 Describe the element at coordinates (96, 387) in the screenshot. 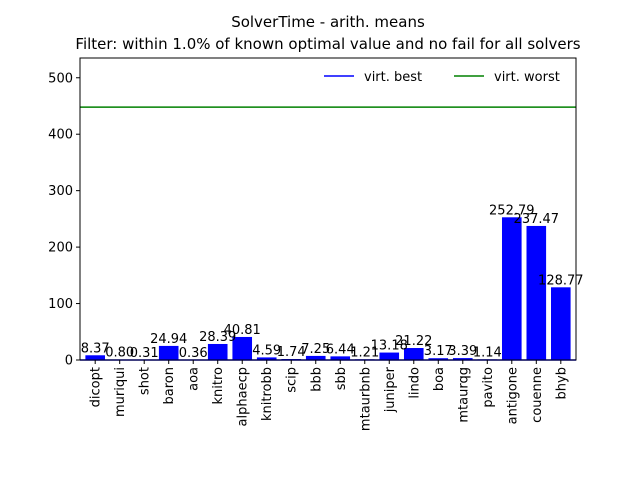

I see `x-tick-label-dicopt: dicopt` at that location.